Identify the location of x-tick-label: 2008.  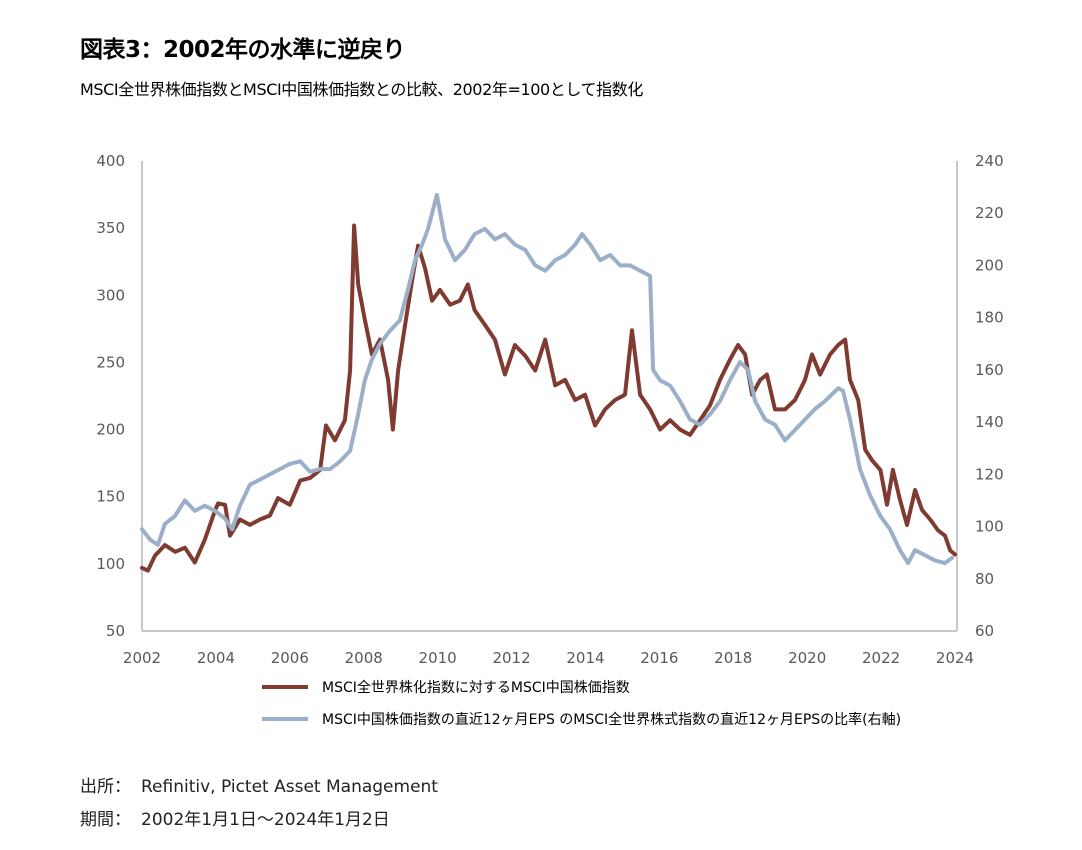
(364, 658).